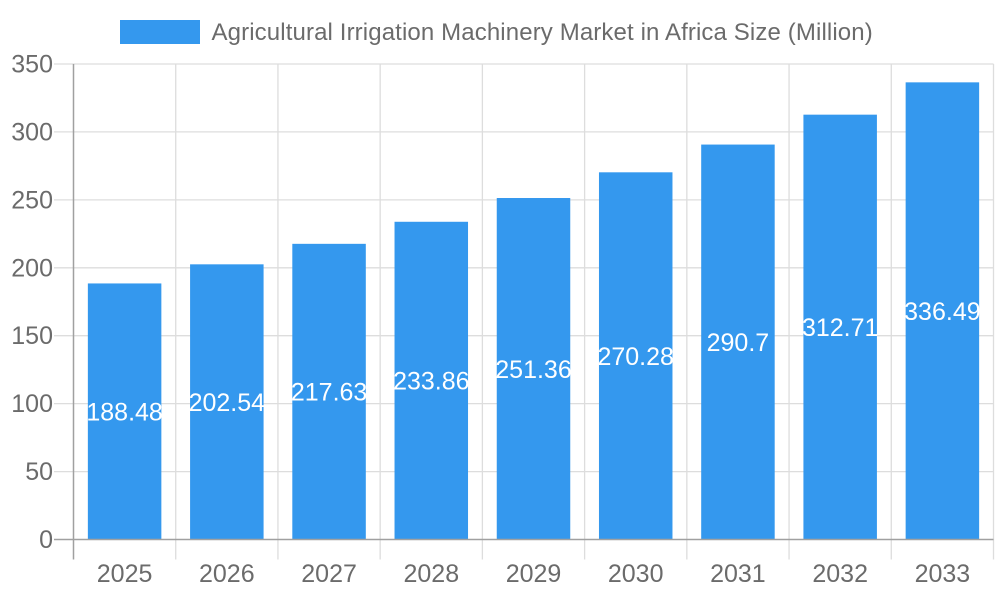 This screenshot has width=1000, height=600. Describe the element at coordinates (46, 540) in the screenshot. I see `svg-text: 0` at that location.